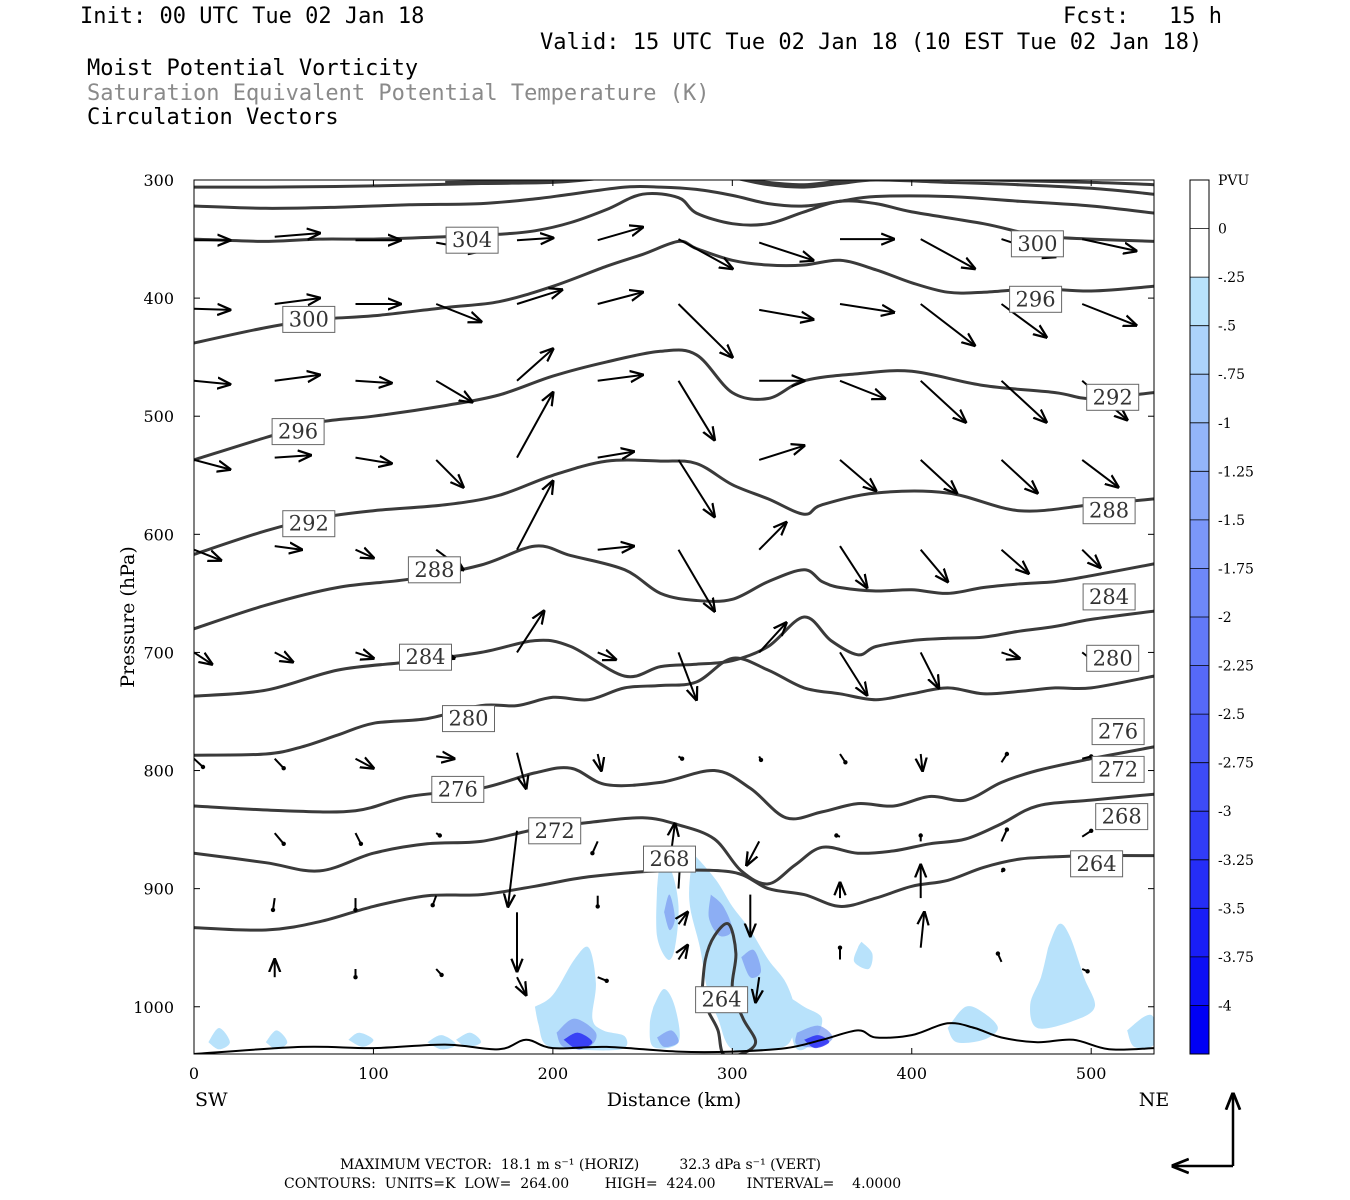 The width and height of the screenshot is (1350, 1200). What do you see at coordinates (1225, 812) in the screenshot?
I see `colorbar-label: -3` at bounding box center [1225, 812].